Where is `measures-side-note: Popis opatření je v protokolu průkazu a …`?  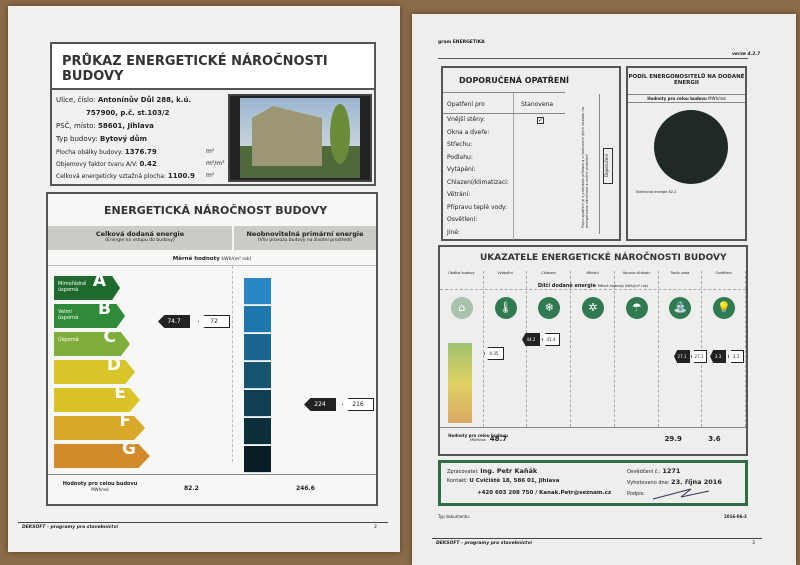 measures-side-note: Popis opatření je v protokolu průkazu a … is located at coordinates (585, 167).